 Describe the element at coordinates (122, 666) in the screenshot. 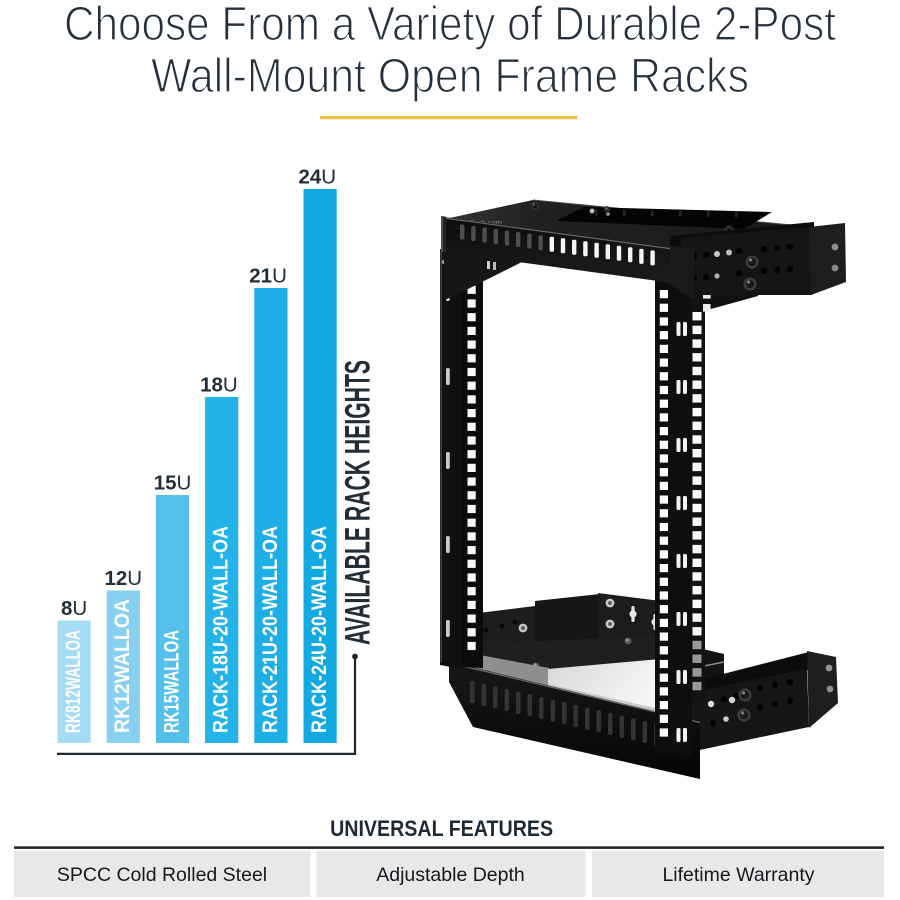

I see `svg-text: RK12WALLOA` at that location.